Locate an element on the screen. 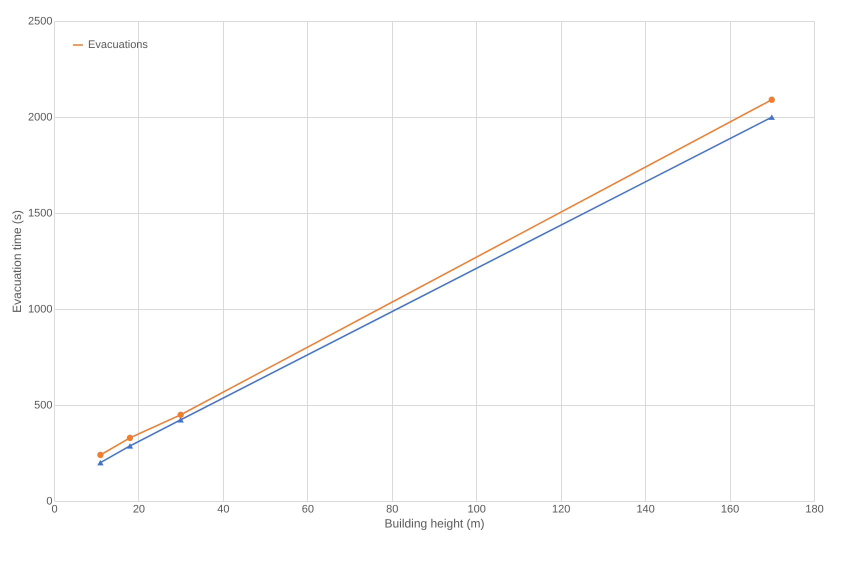 Image resolution: width=854 pixels, height=571 pixels. x-tick-label: 180 is located at coordinates (814, 510).